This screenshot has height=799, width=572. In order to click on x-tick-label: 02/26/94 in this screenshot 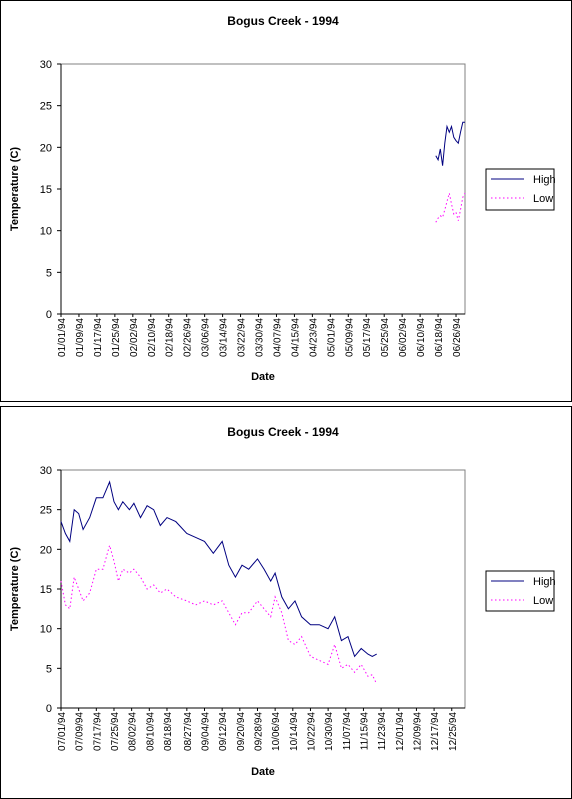, I will do `click(188, 337)`.